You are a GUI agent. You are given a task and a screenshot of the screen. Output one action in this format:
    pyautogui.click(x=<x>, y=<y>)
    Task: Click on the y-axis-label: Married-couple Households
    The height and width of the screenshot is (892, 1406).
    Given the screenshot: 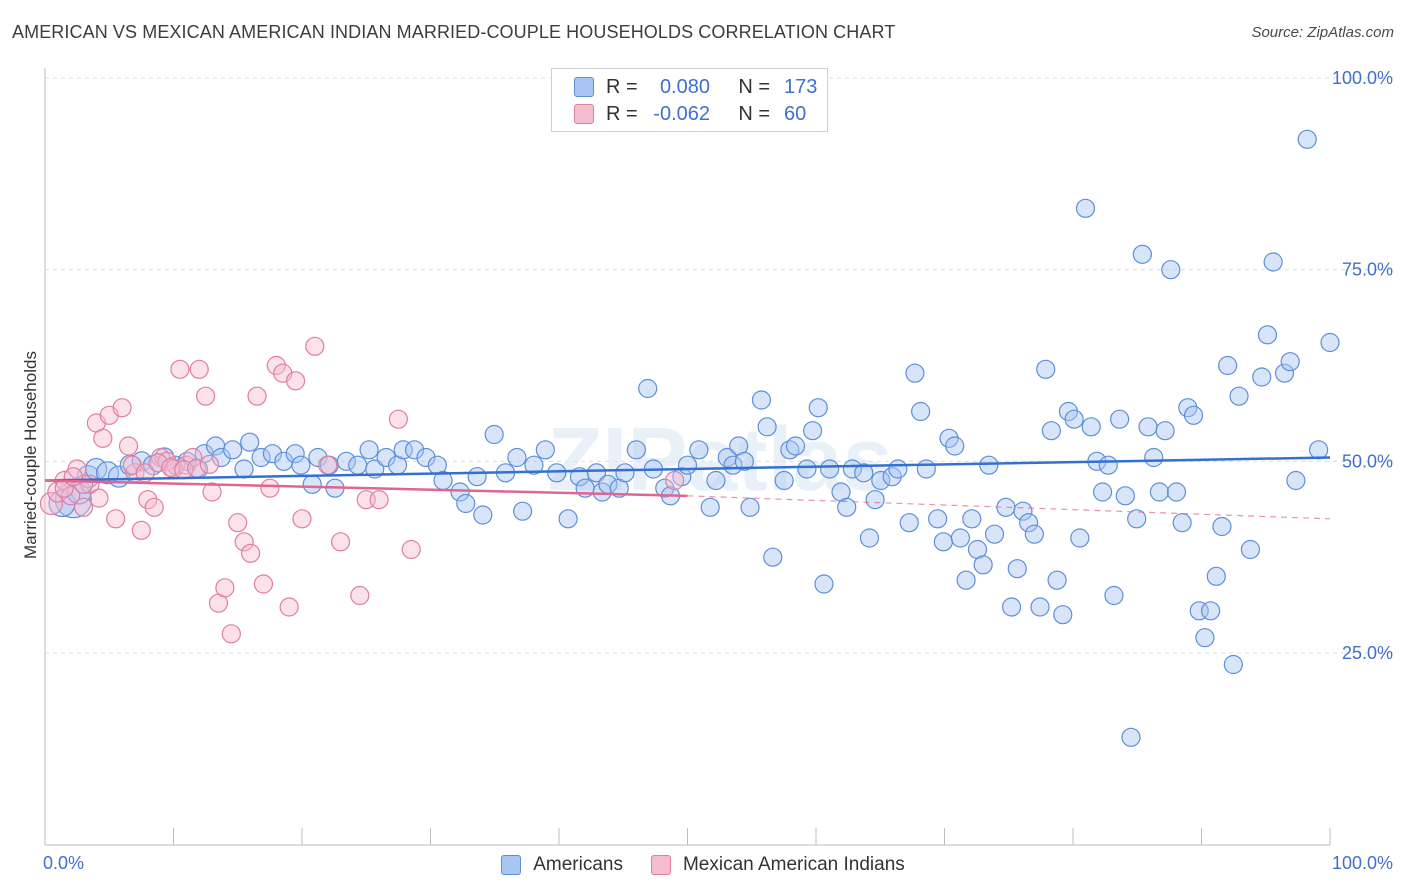 What is the action you would take?
    pyautogui.click(x=30, y=455)
    